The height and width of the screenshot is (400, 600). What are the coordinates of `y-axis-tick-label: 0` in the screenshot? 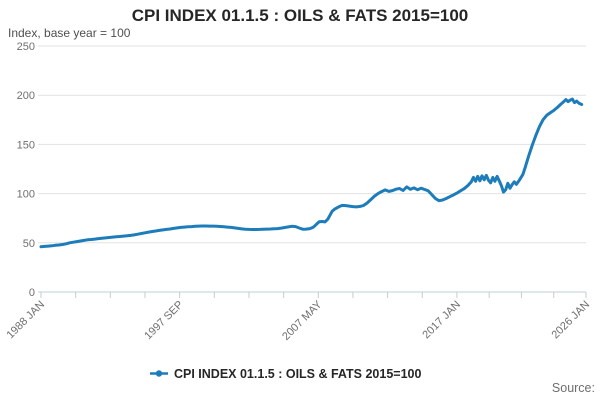 It's located at (32, 293).